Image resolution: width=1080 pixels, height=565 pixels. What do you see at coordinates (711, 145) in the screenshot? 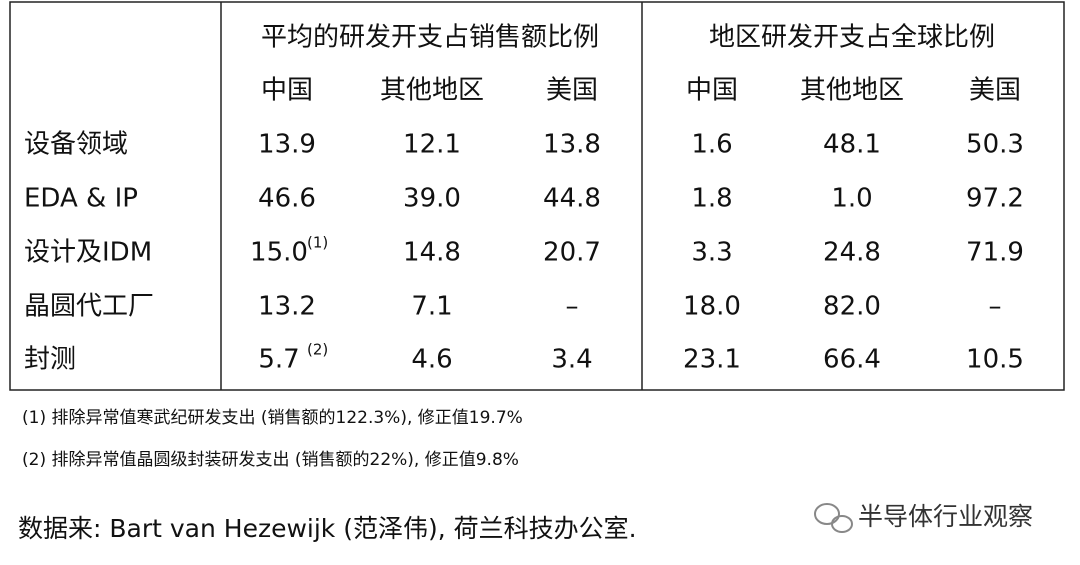
I see `cell: 1.6` at bounding box center [711, 145].